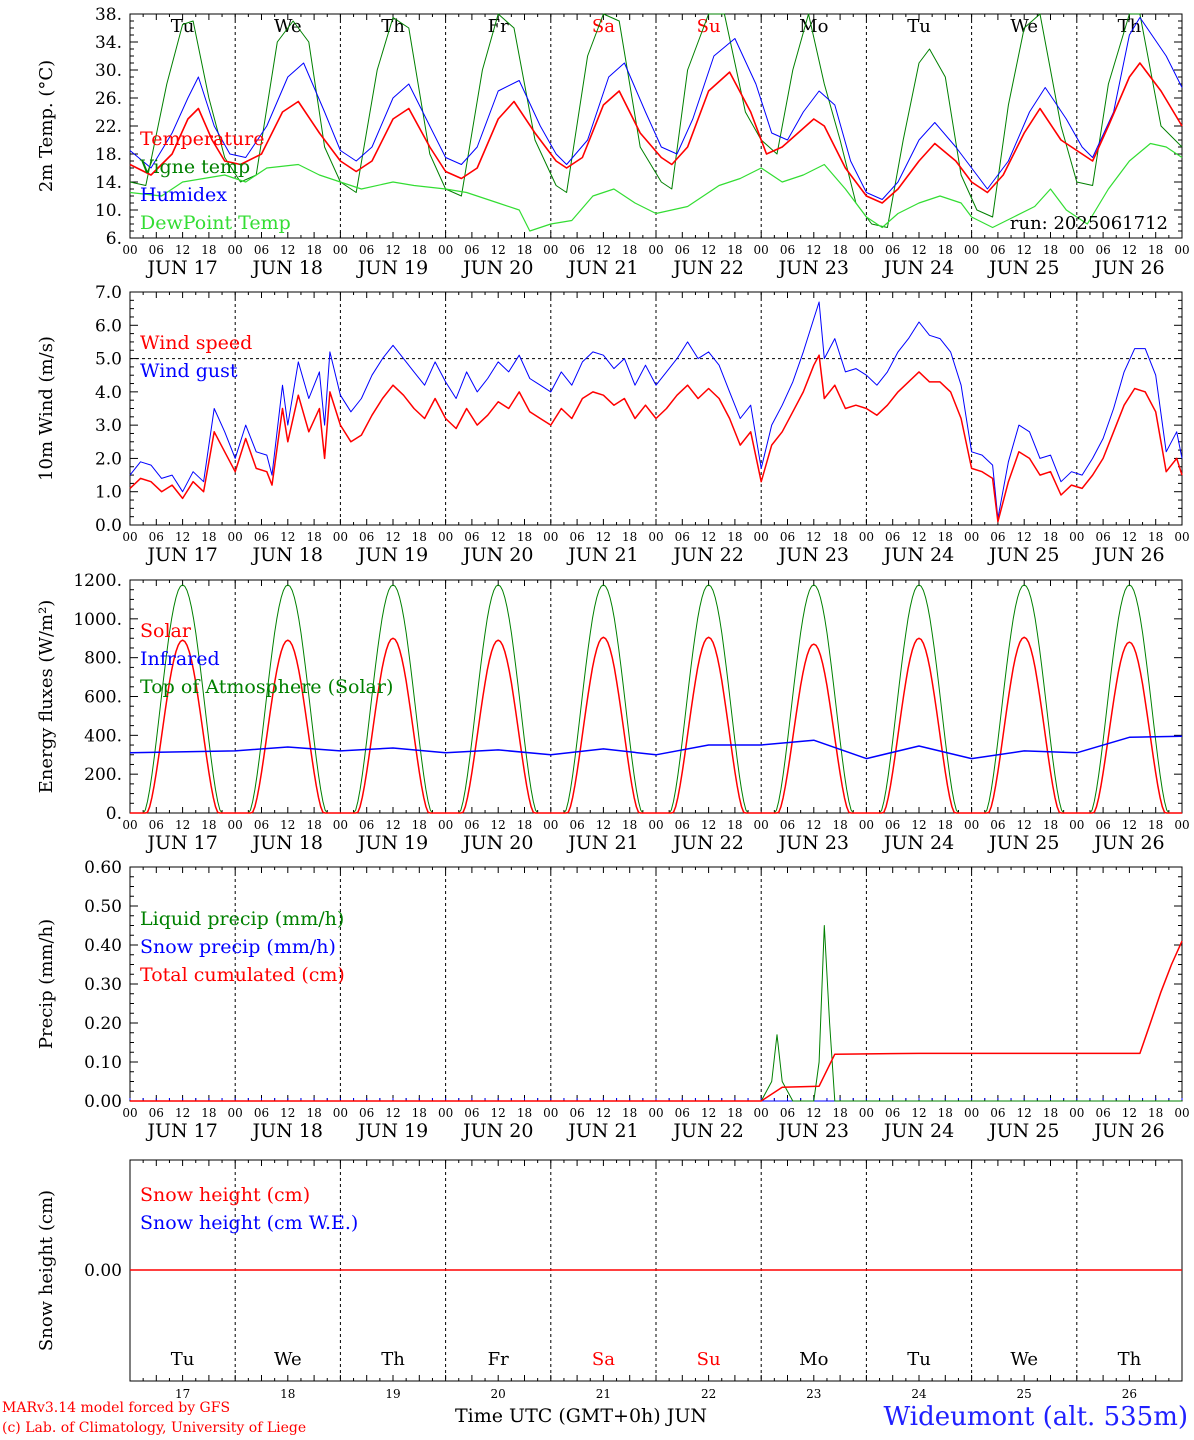  Describe the element at coordinates (103, 868) in the screenshot. I see `y-tick-label: 0.60` at that location.